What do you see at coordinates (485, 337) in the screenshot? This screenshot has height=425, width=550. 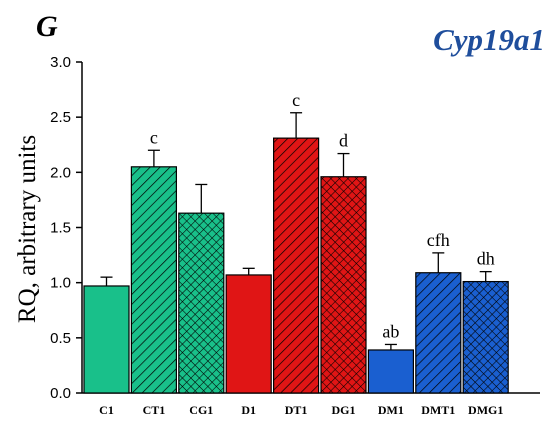 I see `bar-dmg1` at bounding box center [485, 337].